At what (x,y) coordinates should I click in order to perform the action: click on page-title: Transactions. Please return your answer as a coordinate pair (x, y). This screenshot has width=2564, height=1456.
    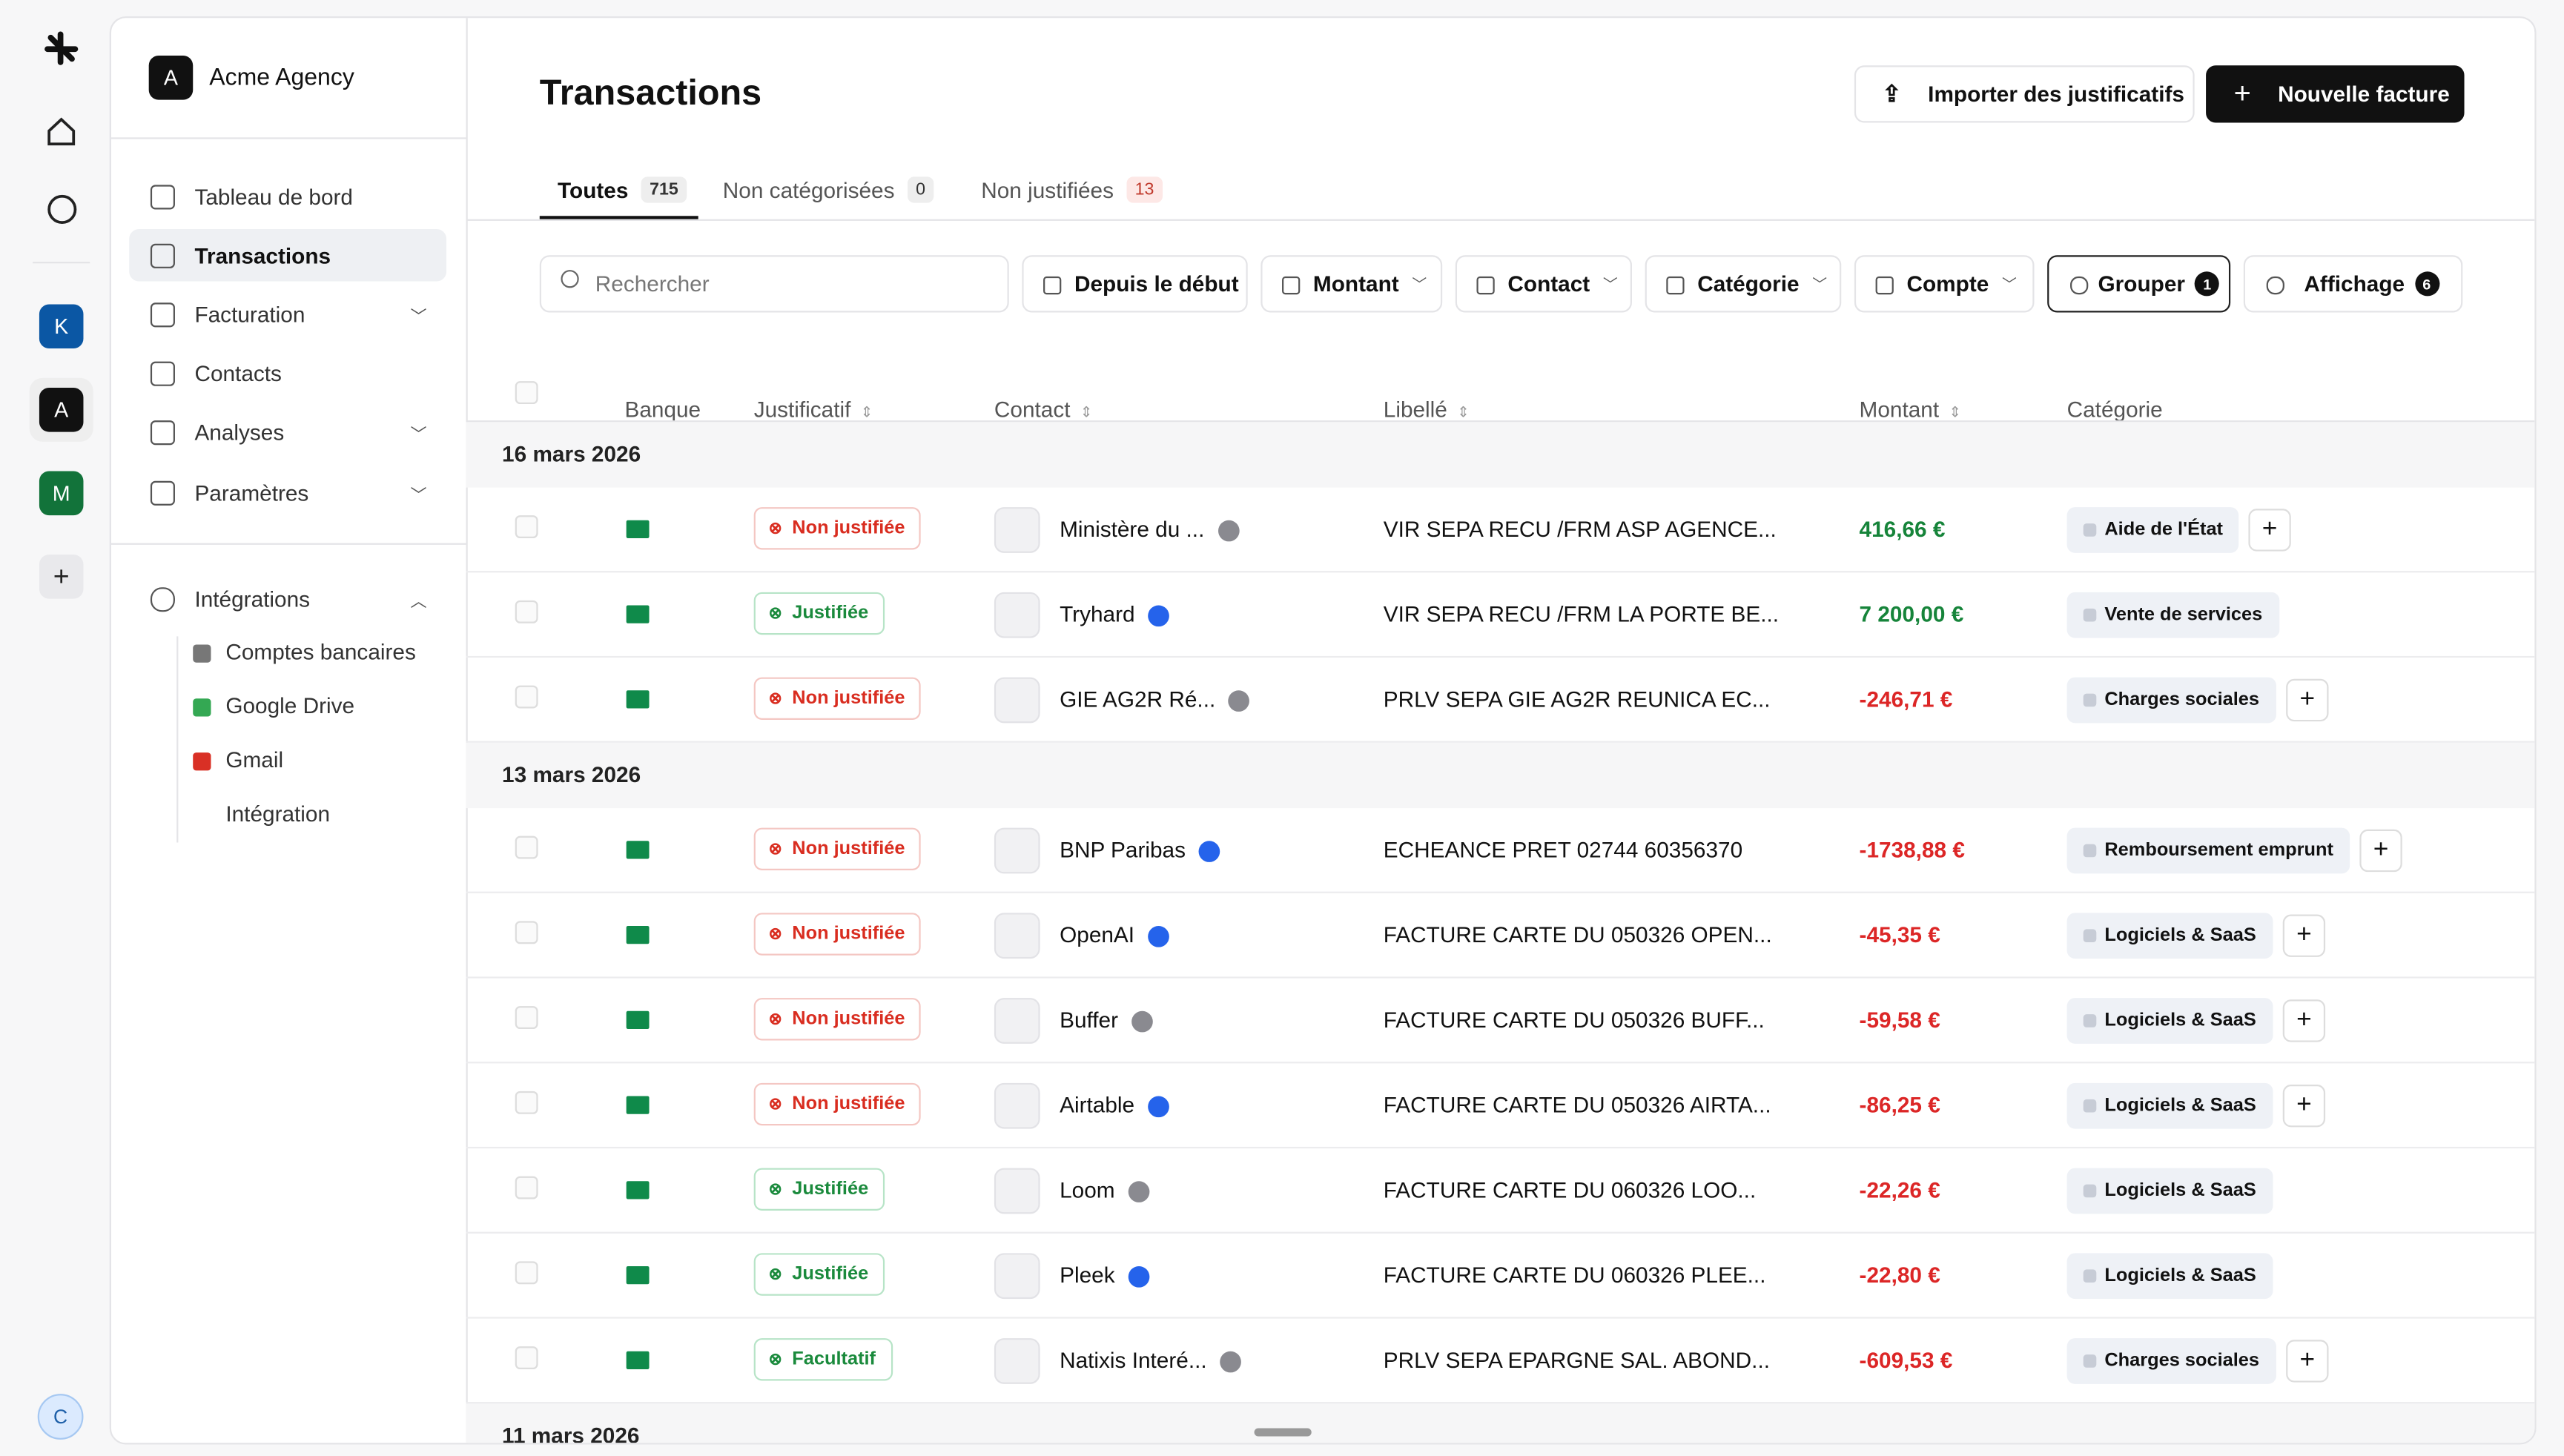
    Looking at the image, I should click on (650, 93).